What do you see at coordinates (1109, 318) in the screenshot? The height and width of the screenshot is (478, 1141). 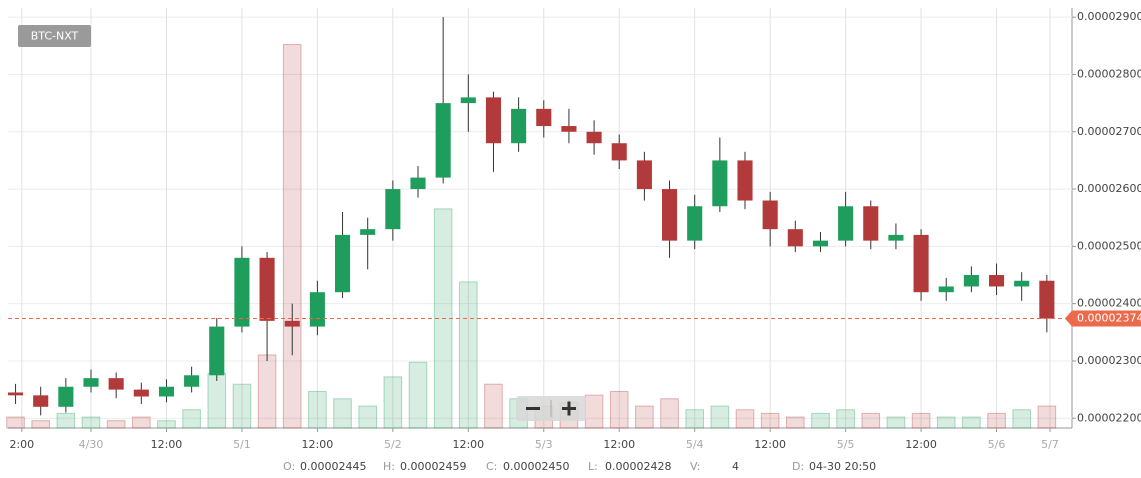 I see `last-price-label: 0.00002374` at bounding box center [1109, 318].